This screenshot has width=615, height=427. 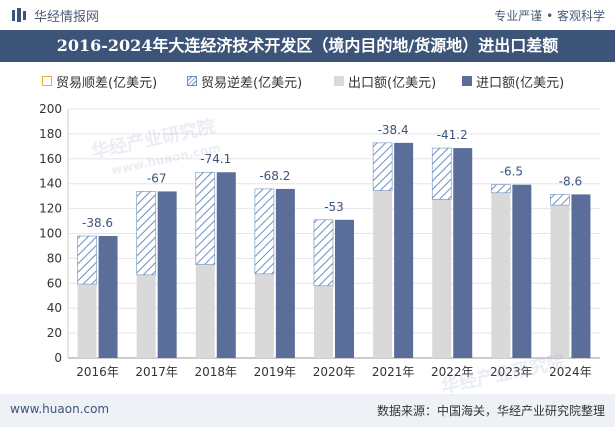 What do you see at coordinates (50, 109) in the screenshot?
I see `y-tick-label: 200` at bounding box center [50, 109].